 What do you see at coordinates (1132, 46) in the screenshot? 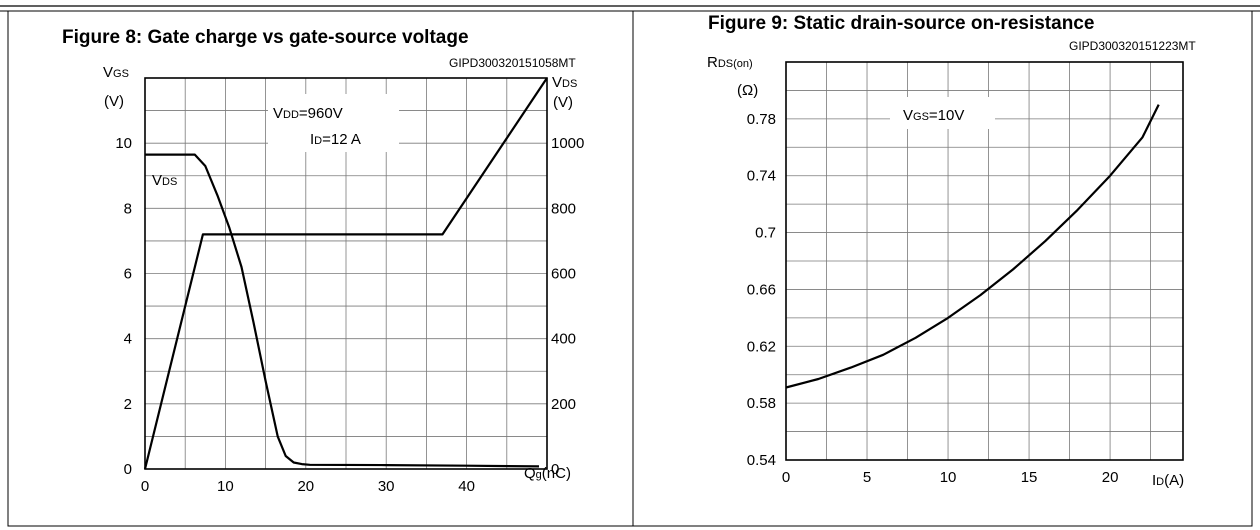
I see `figure-9-code: GIPD300320151223MT` at bounding box center [1132, 46].